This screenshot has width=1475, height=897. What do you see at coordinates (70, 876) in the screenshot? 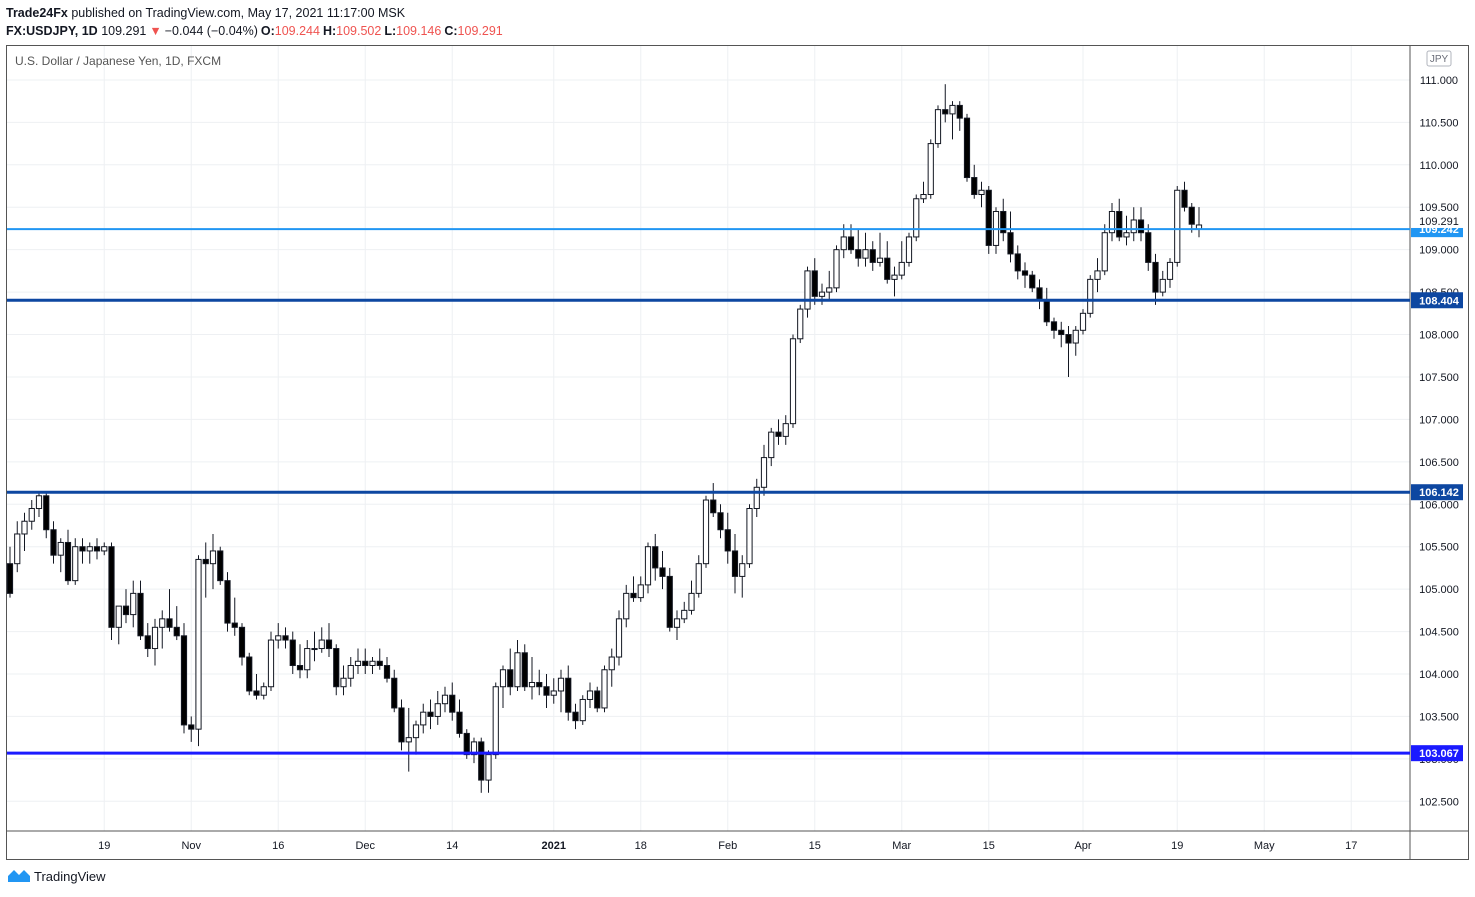
I see `brand-label: TradingView` at bounding box center [70, 876].